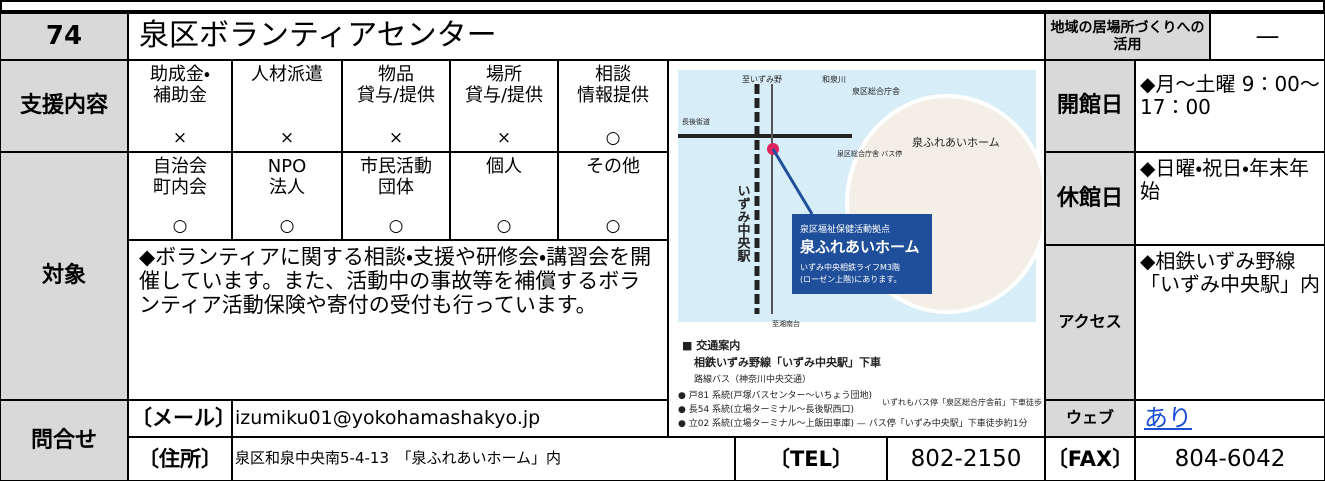 The height and width of the screenshot is (481, 1325). I want to click on item-name: 助成金・ 補助金, so click(180, 85).